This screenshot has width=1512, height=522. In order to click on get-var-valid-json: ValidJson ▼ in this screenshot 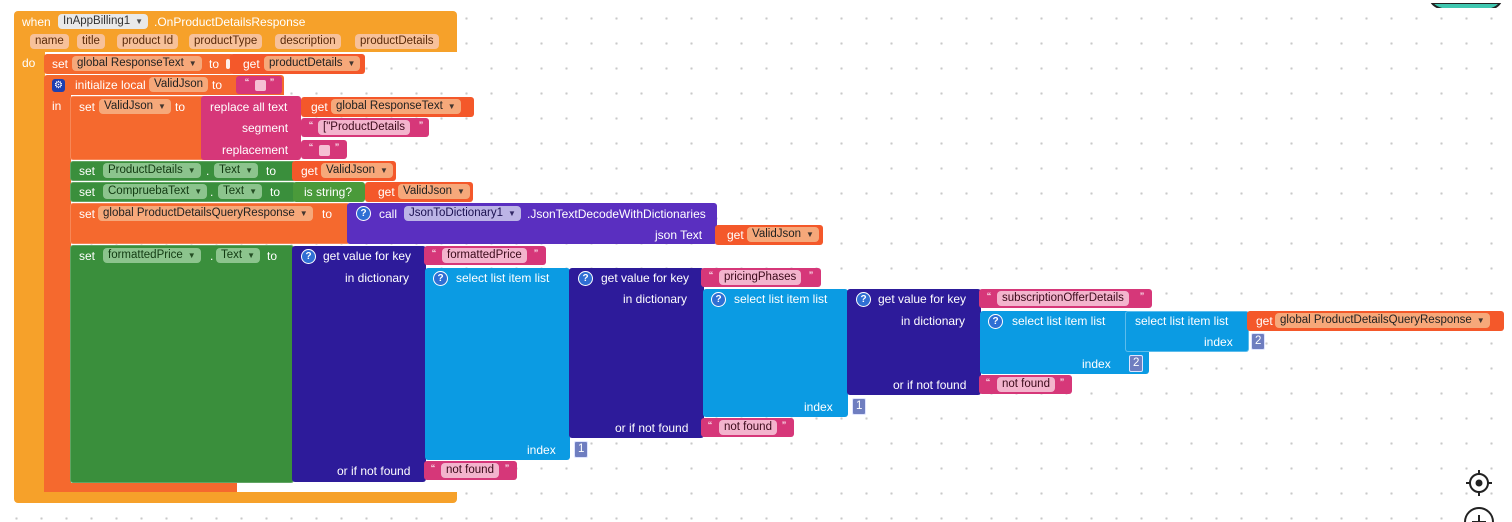, I will do `click(357, 170)`.